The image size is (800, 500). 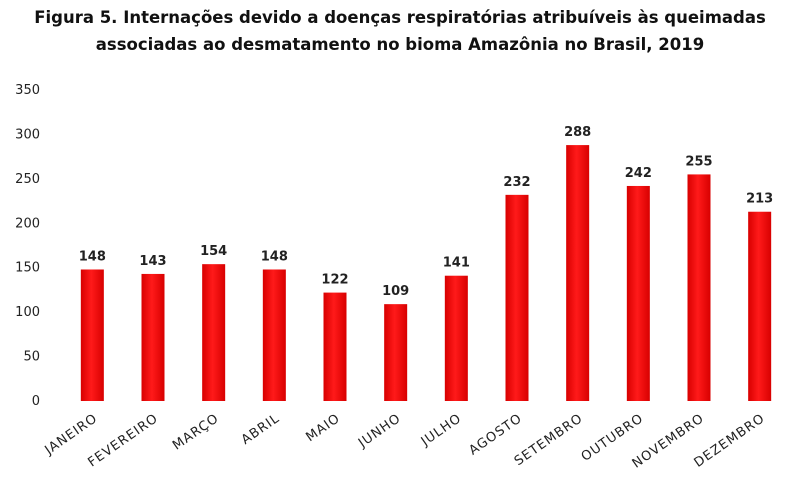 I want to click on x-tick-label: JUNHO, so click(x=379, y=431).